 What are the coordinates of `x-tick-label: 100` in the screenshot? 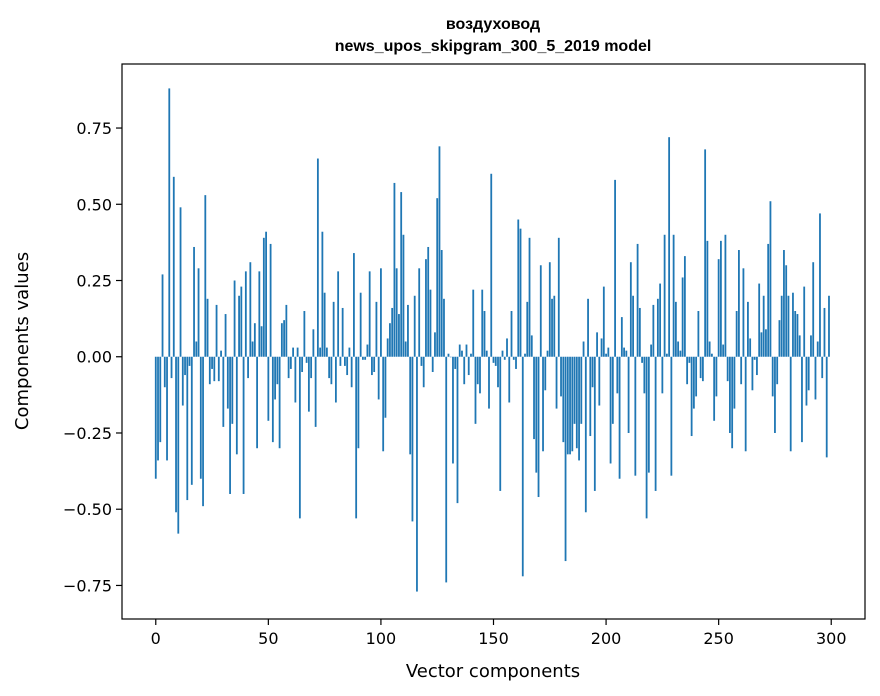 It's located at (381, 638).